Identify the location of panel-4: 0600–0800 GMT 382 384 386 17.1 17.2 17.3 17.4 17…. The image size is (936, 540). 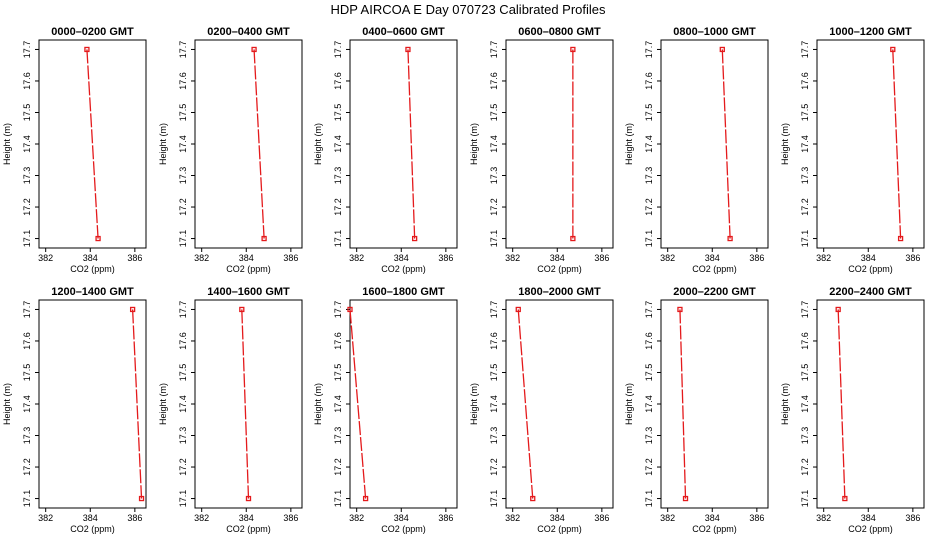
(541, 150).